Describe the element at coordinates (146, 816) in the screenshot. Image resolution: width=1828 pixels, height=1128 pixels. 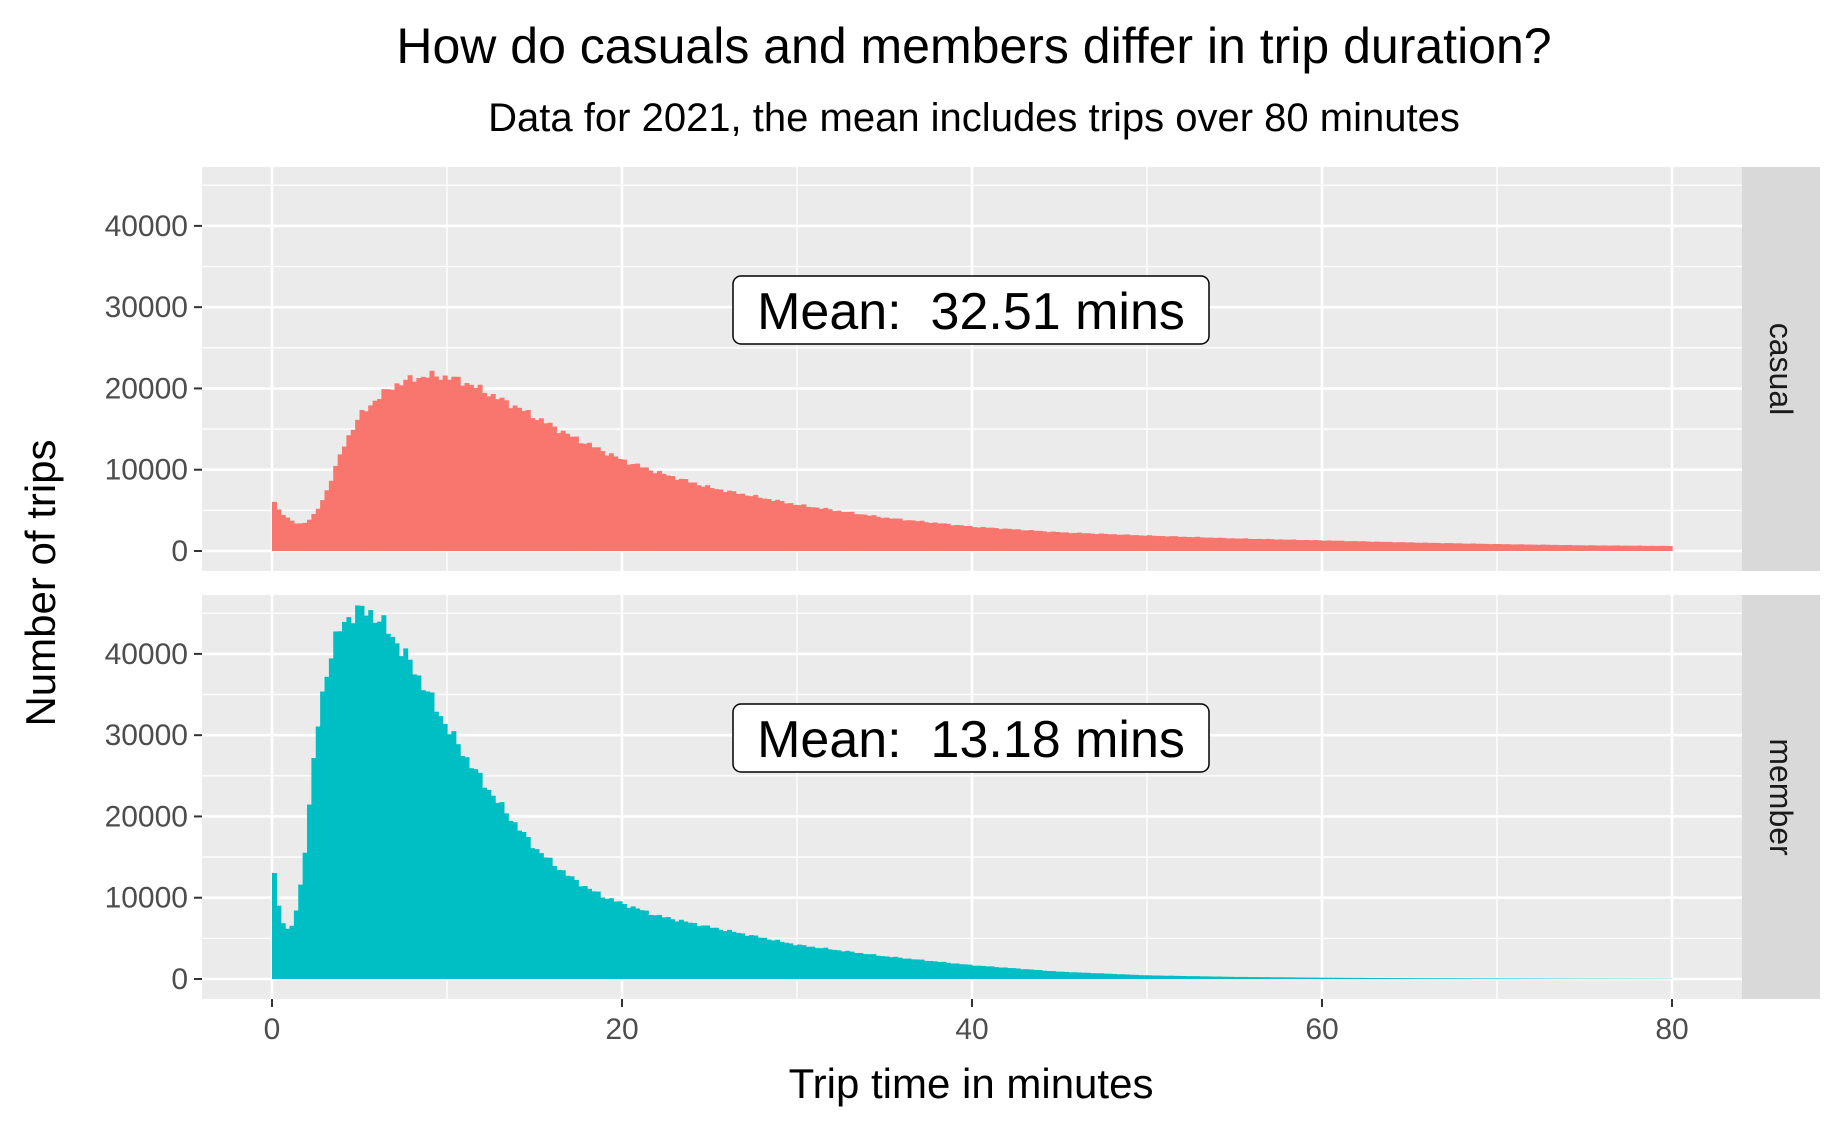
I see `y-tick-label: 20000` at that location.